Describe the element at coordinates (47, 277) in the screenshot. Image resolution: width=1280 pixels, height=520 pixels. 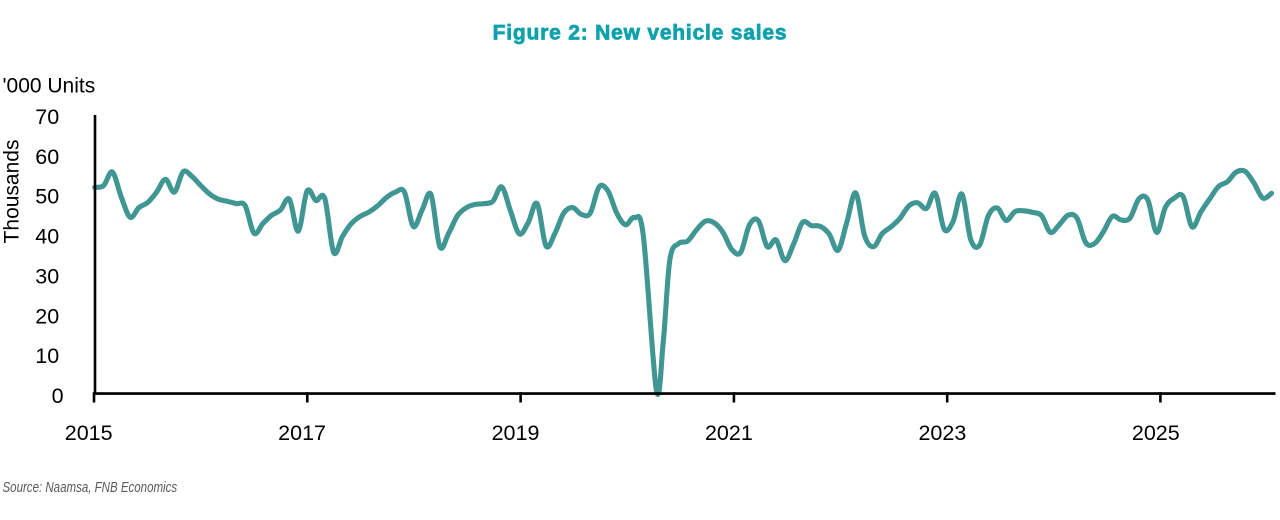
I see `svg-text: 30` at that location.